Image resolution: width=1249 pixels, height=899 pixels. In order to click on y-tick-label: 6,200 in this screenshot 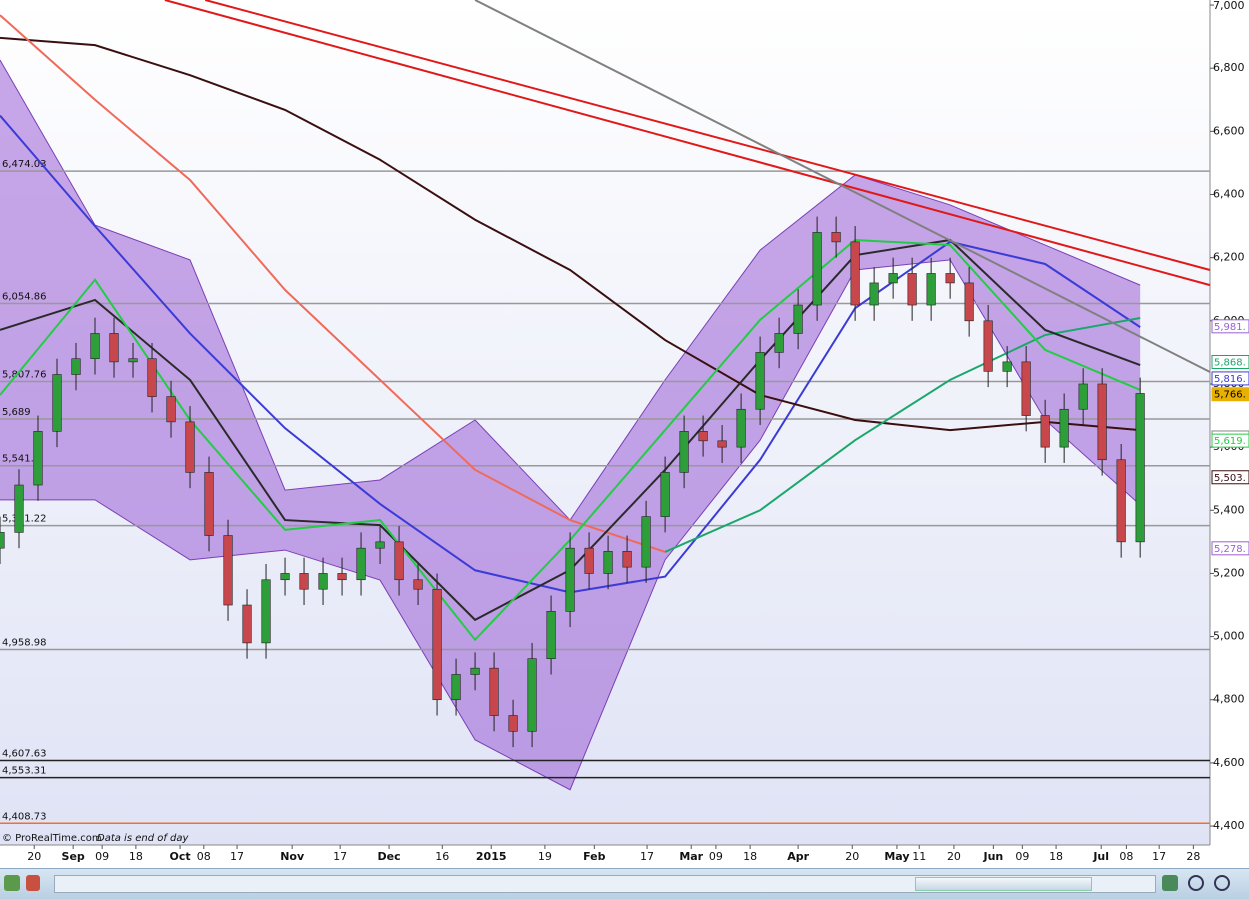, I will do `click(1229, 257)`.